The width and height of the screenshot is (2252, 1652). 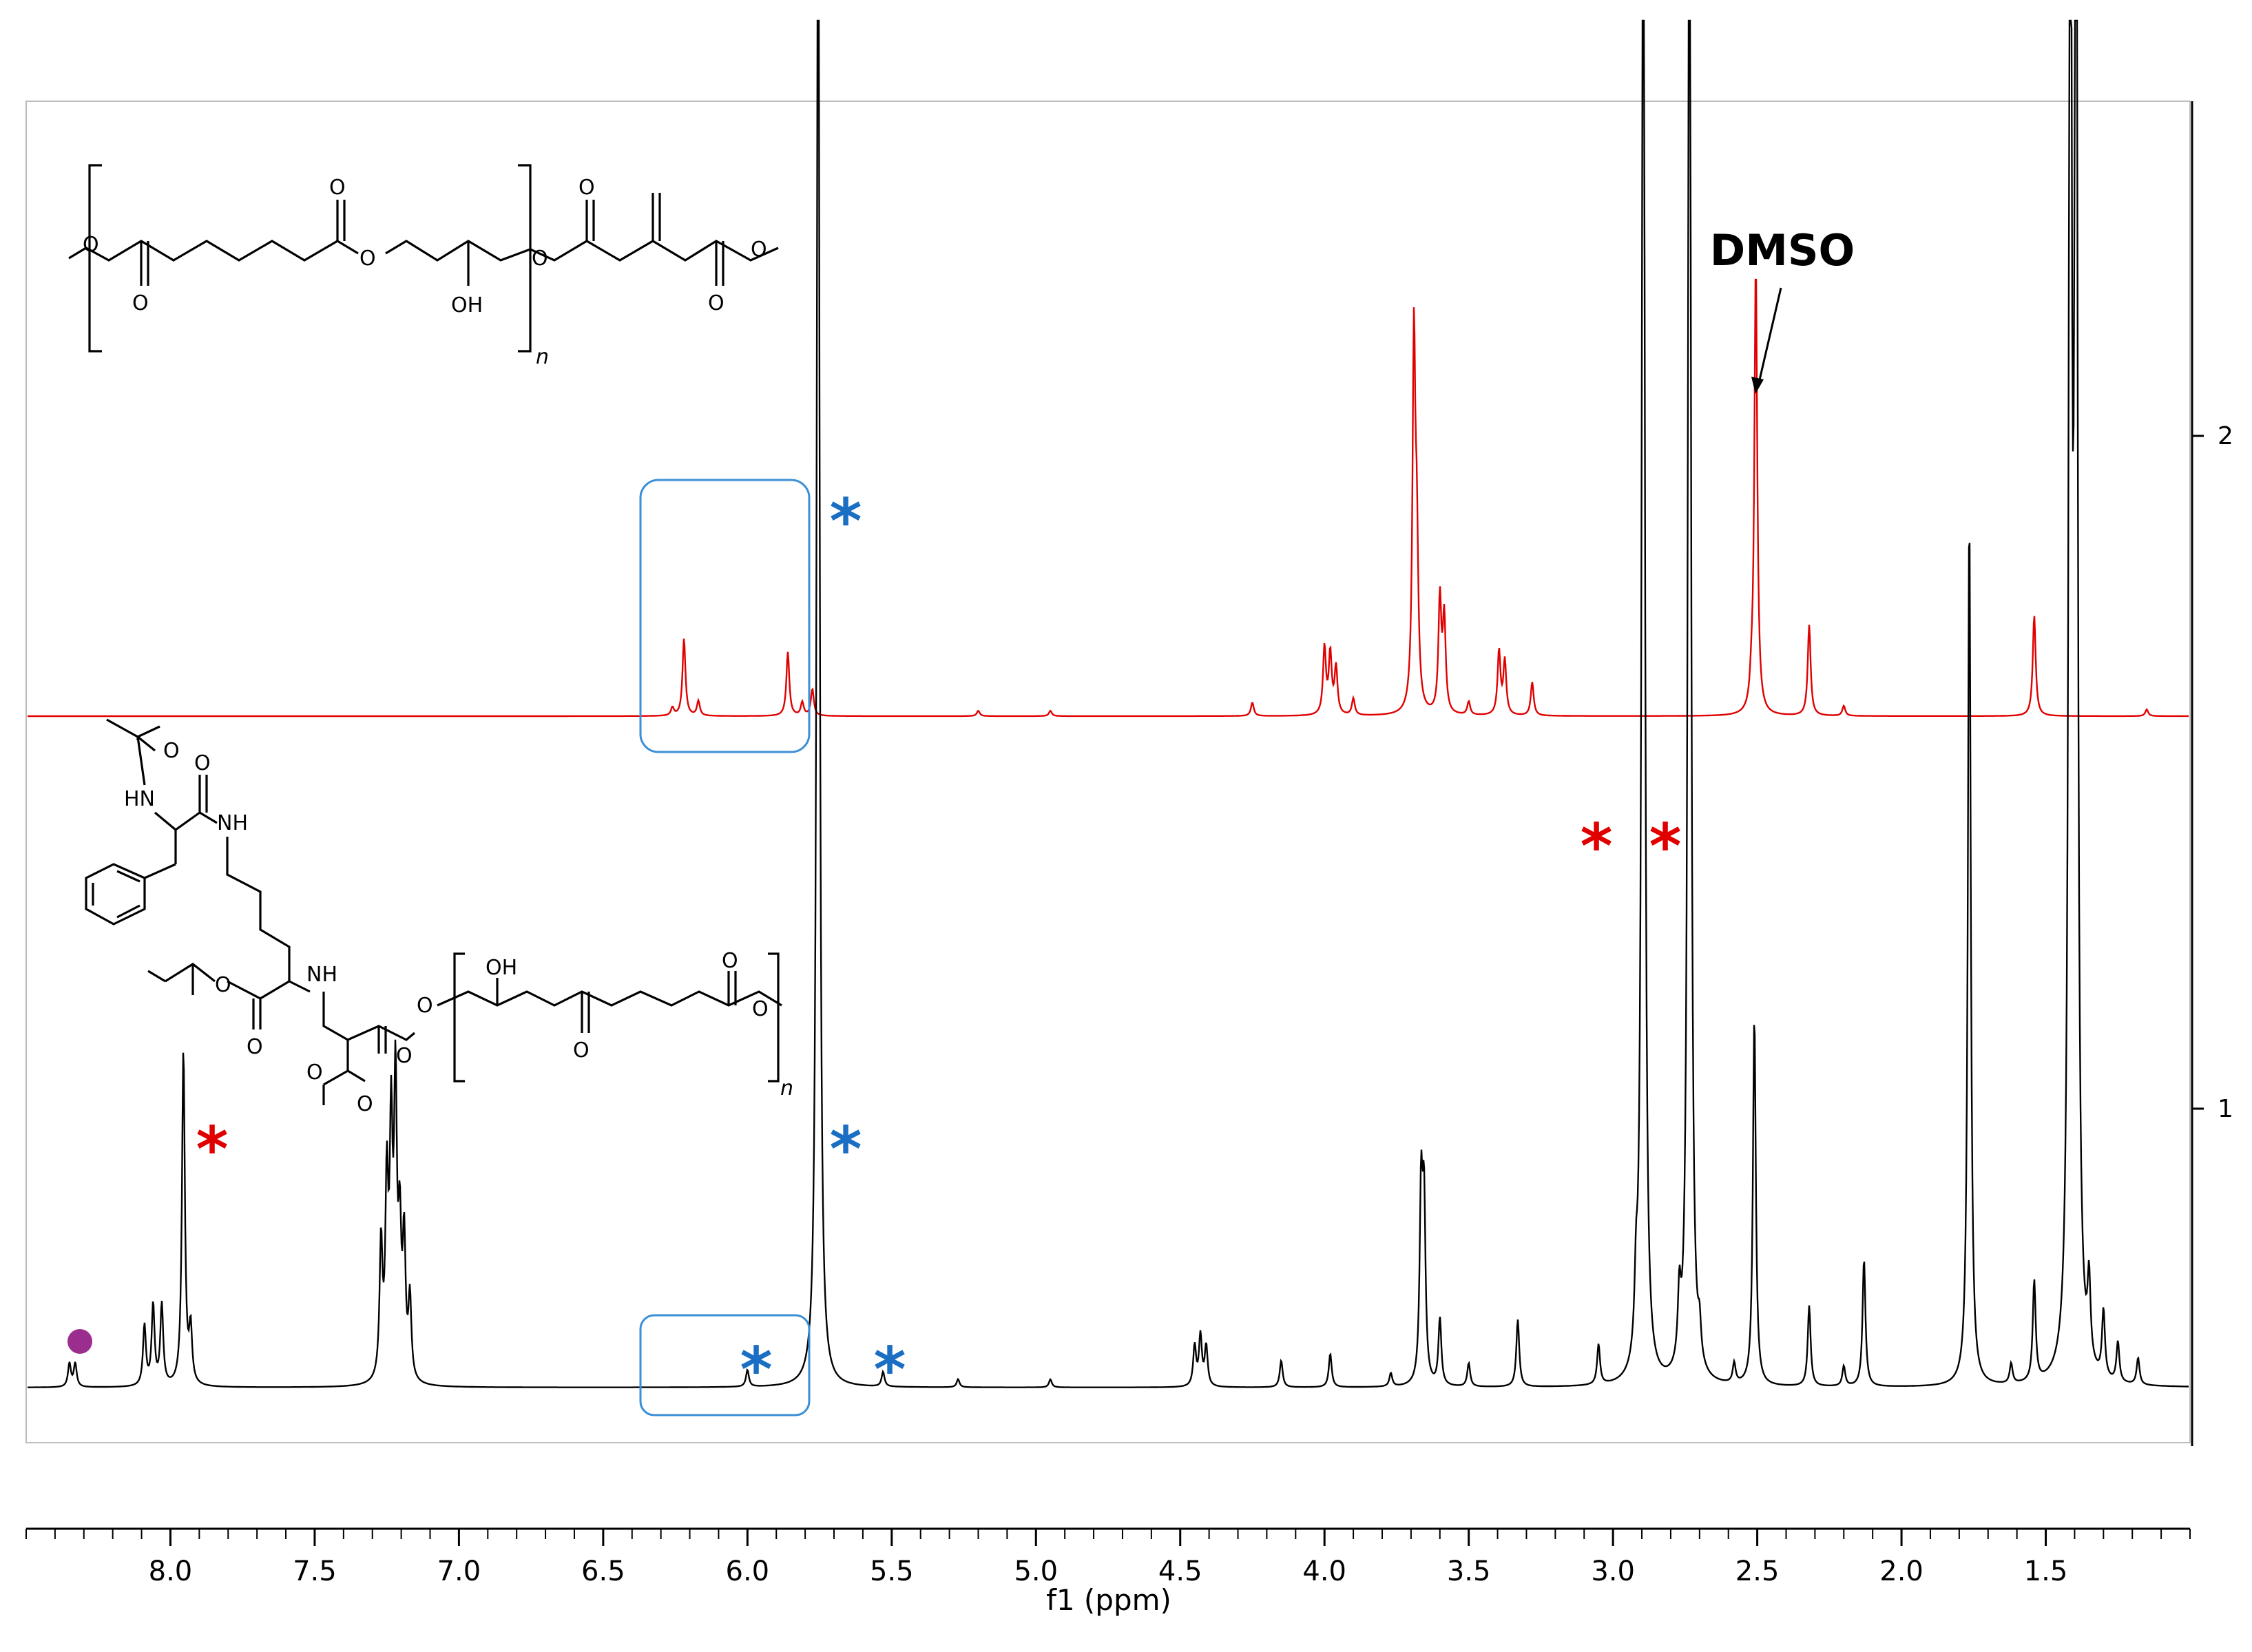 I want to click on right-axis-tick-label: 2, so click(x=2225, y=436).